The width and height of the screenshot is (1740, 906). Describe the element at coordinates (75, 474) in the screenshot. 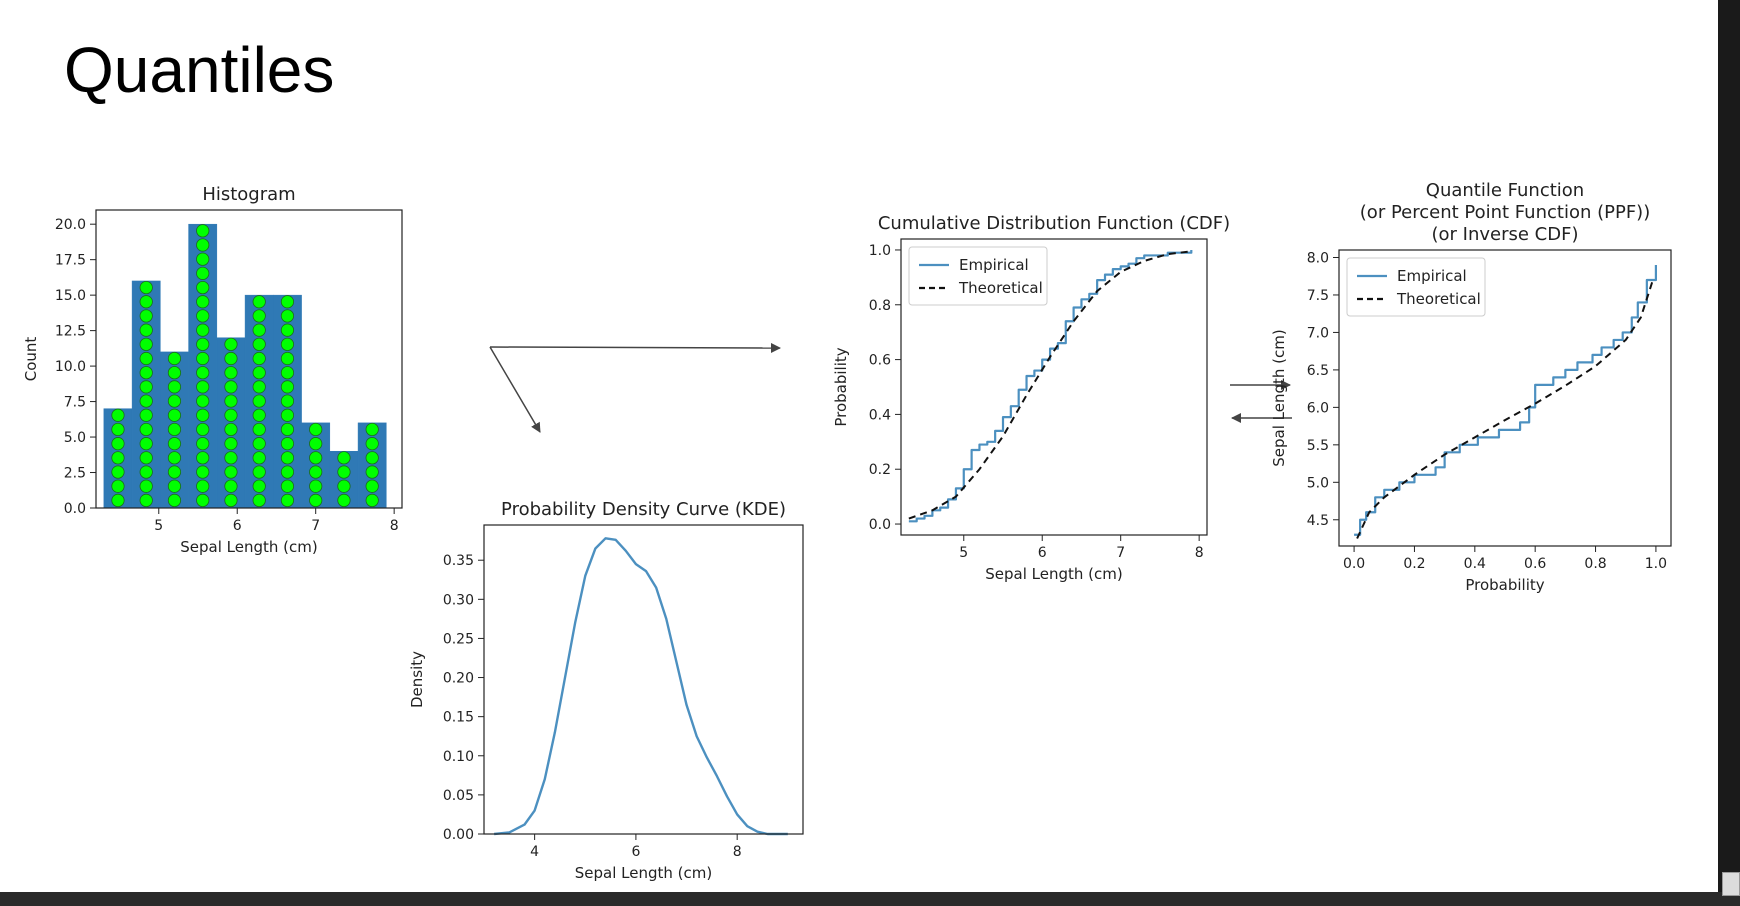

I see `y-tick-label: 2.5` at that location.